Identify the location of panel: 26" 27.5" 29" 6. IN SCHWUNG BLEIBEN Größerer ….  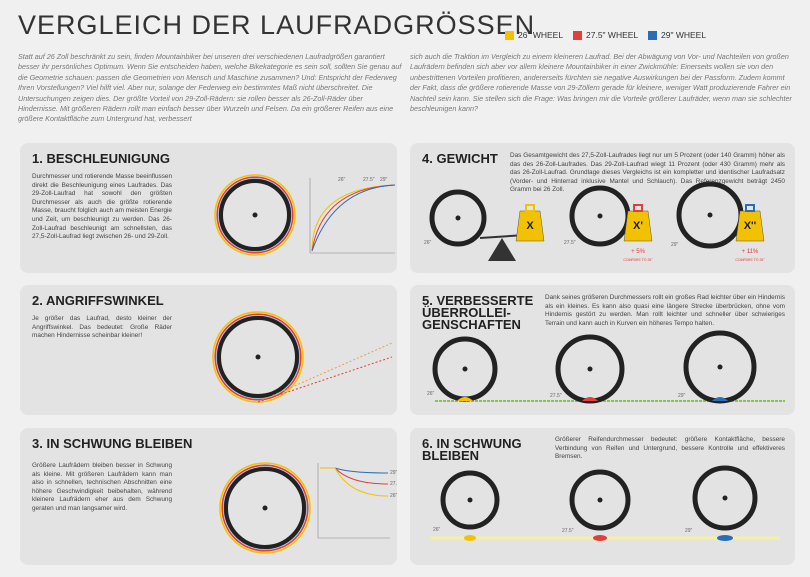
(602, 496).